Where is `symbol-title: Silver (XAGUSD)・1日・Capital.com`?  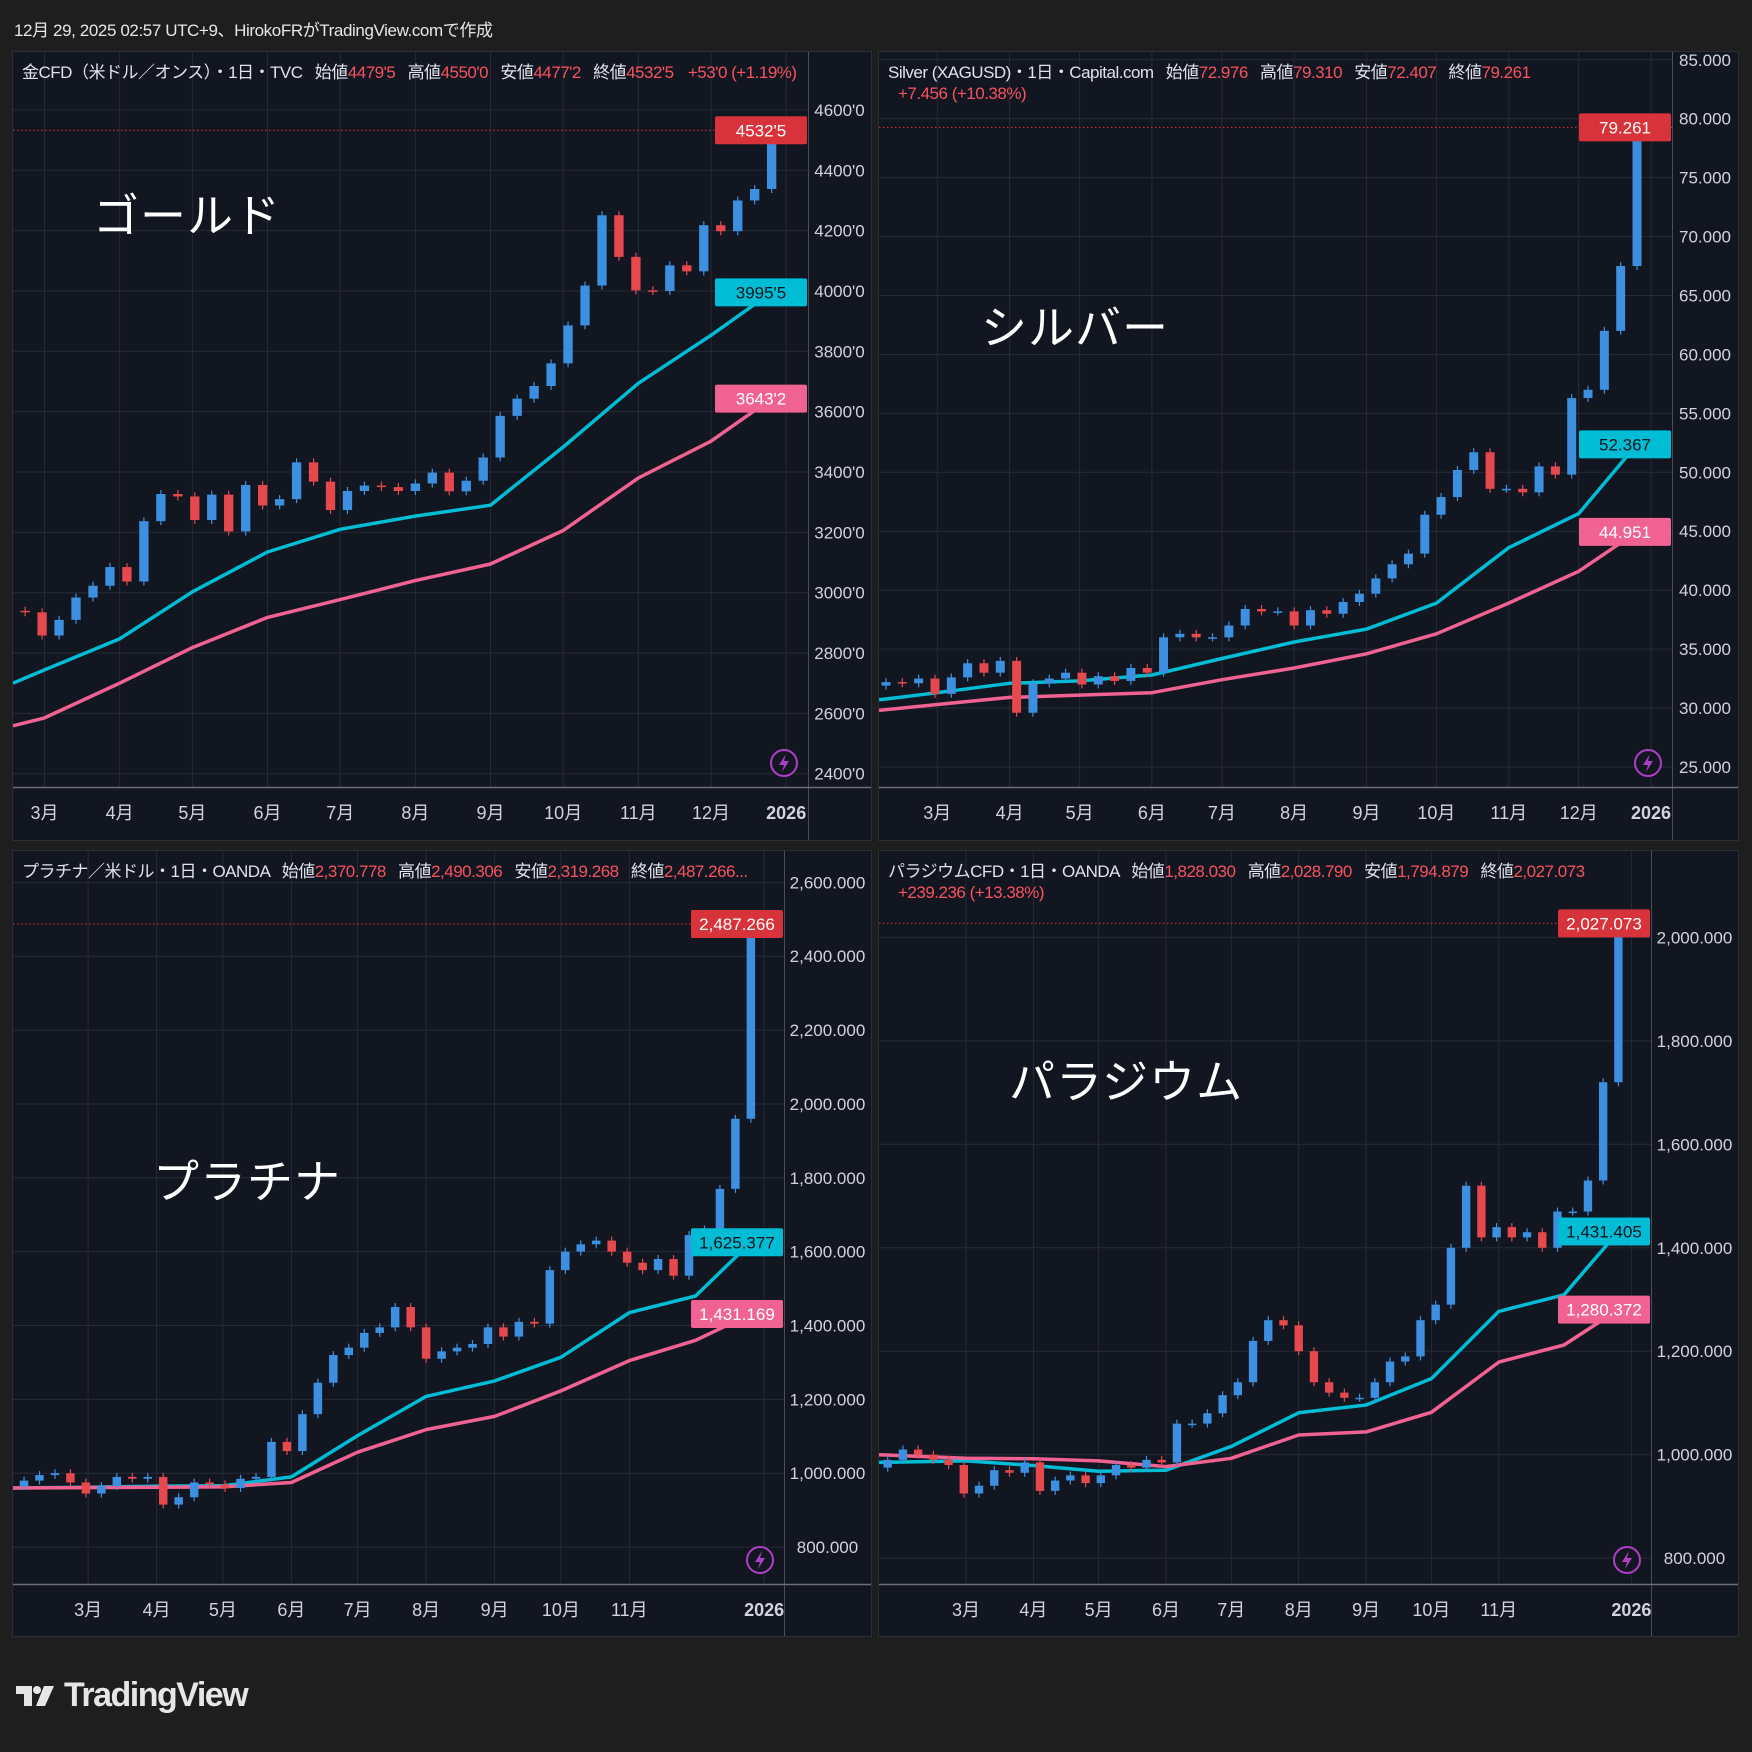 symbol-title: Silver (XAGUSD)・1日・Capital.com is located at coordinates (1021, 72).